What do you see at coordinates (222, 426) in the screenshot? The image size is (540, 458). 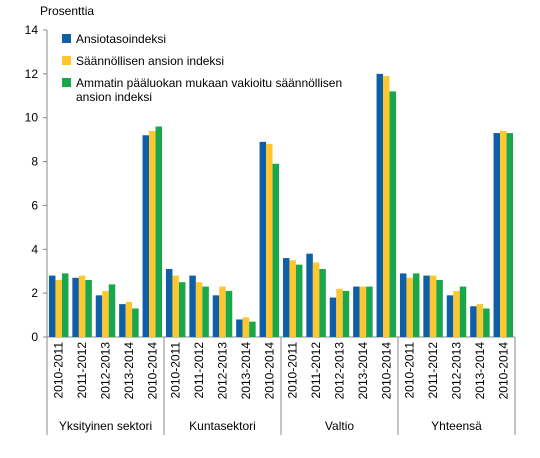 I see `group-label: Kuntasektori` at bounding box center [222, 426].